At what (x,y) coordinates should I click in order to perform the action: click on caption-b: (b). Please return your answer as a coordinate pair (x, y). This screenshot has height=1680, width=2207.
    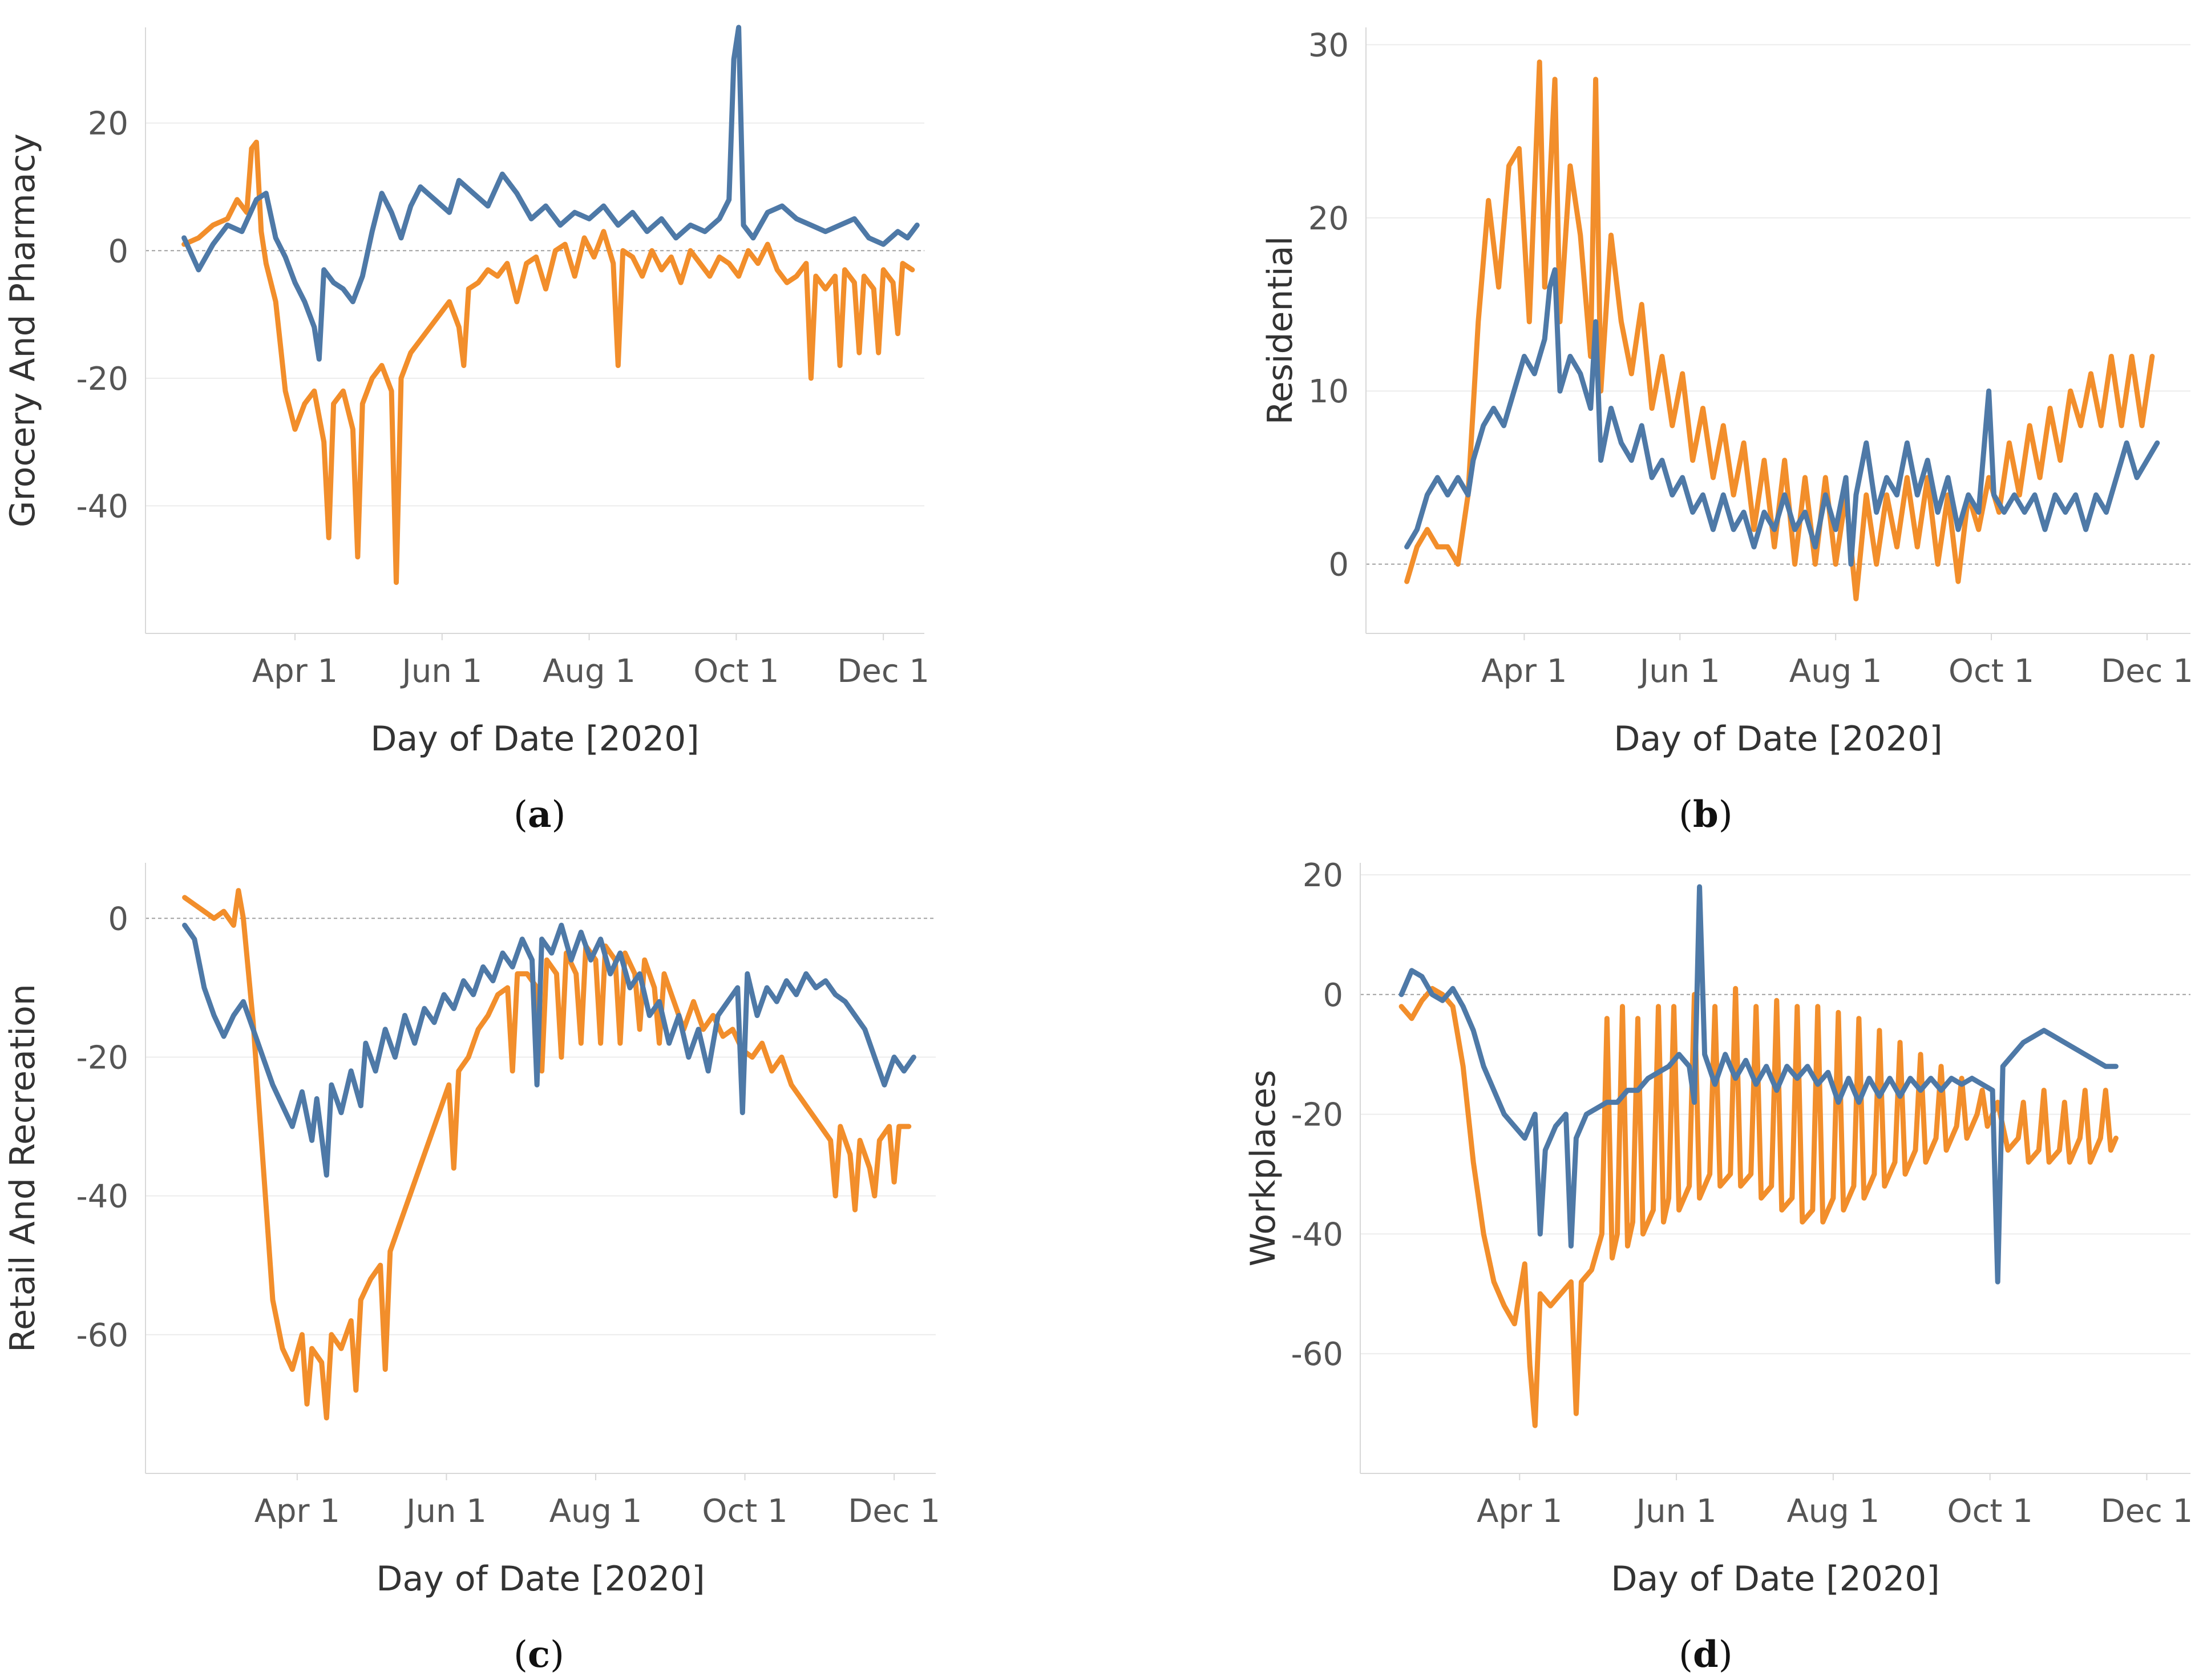
    Looking at the image, I should click on (1706, 814).